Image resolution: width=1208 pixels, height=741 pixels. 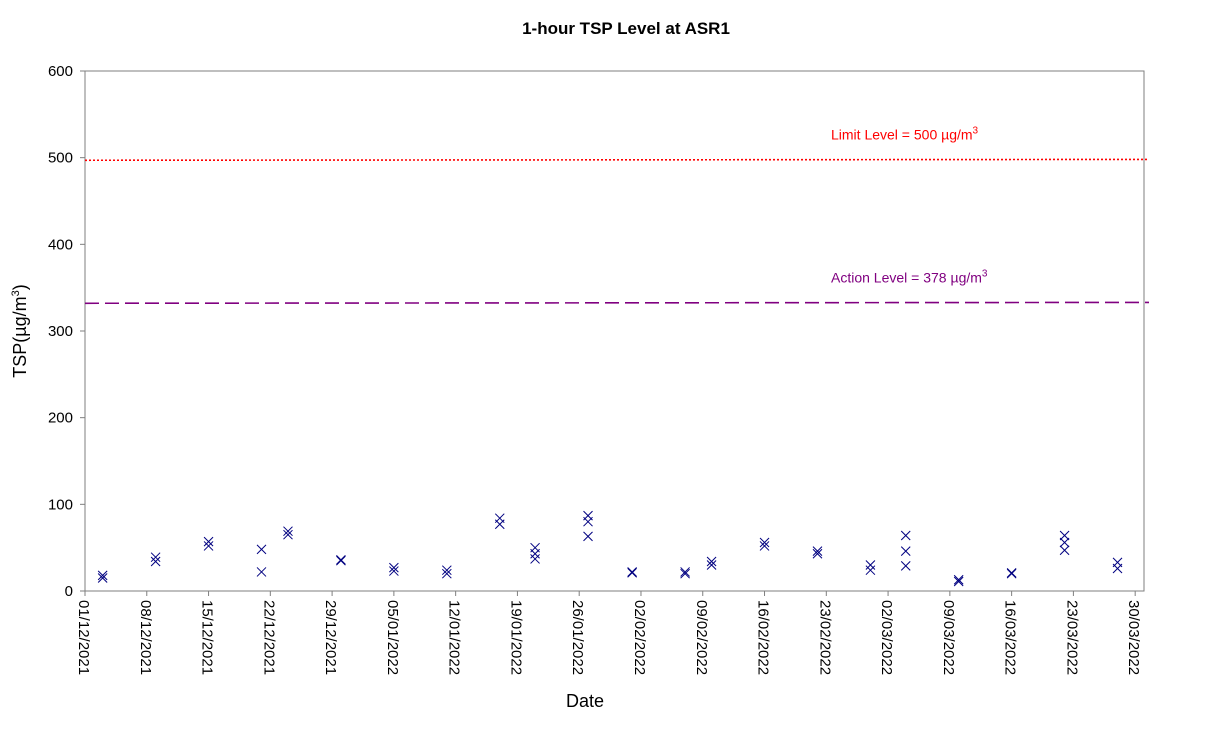 What do you see at coordinates (886, 134) in the screenshot?
I see `reference-label-part: Limit Level = 500` at bounding box center [886, 134].